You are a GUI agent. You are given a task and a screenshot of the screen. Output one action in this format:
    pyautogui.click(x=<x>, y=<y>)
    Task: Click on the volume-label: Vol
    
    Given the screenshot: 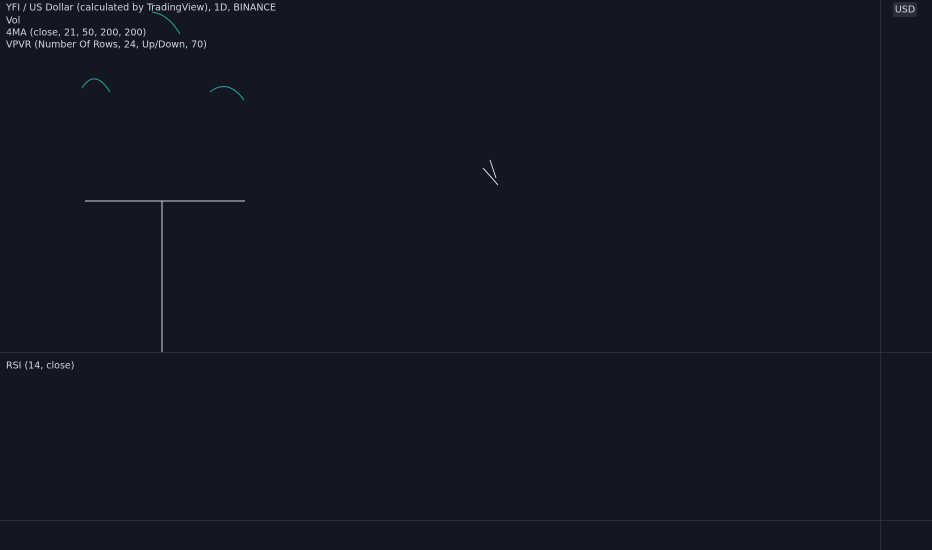 What is the action you would take?
    pyautogui.click(x=13, y=21)
    